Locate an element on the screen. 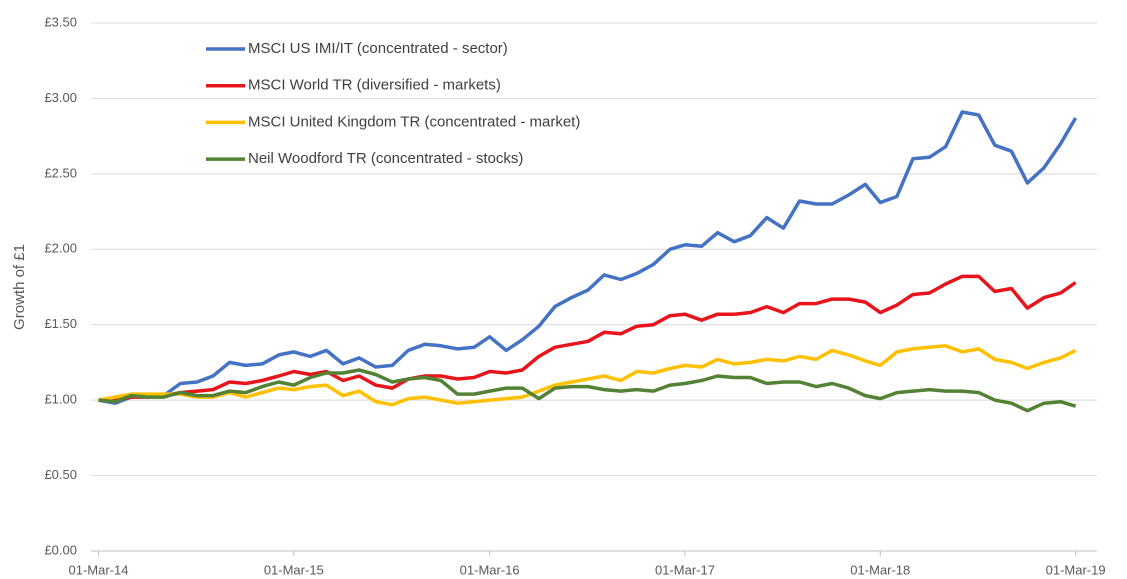 This screenshot has height=579, width=1127. y-tick-label: £1.00 is located at coordinates (60, 399).